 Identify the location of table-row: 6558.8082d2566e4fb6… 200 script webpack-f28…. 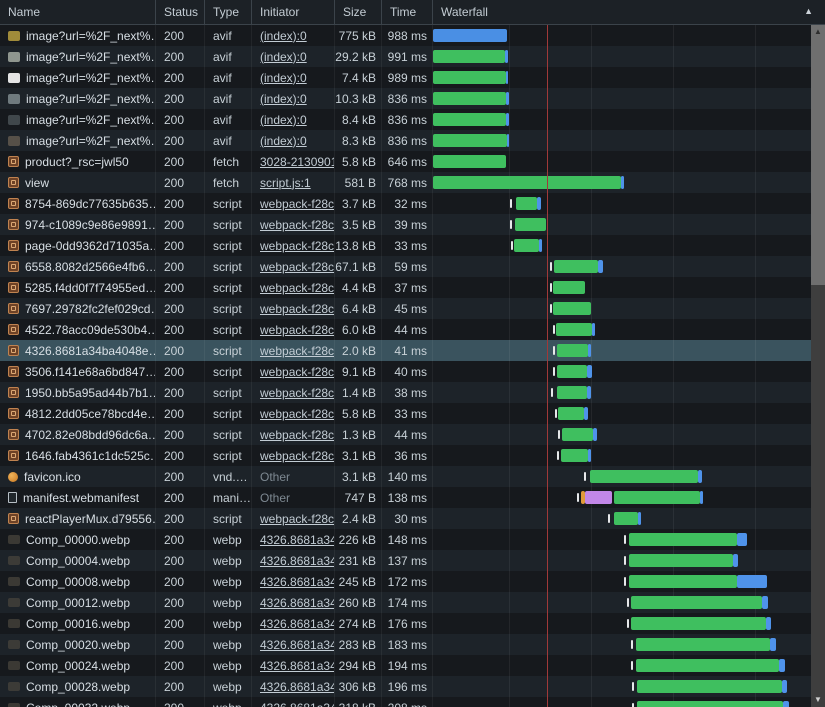
(405, 266).